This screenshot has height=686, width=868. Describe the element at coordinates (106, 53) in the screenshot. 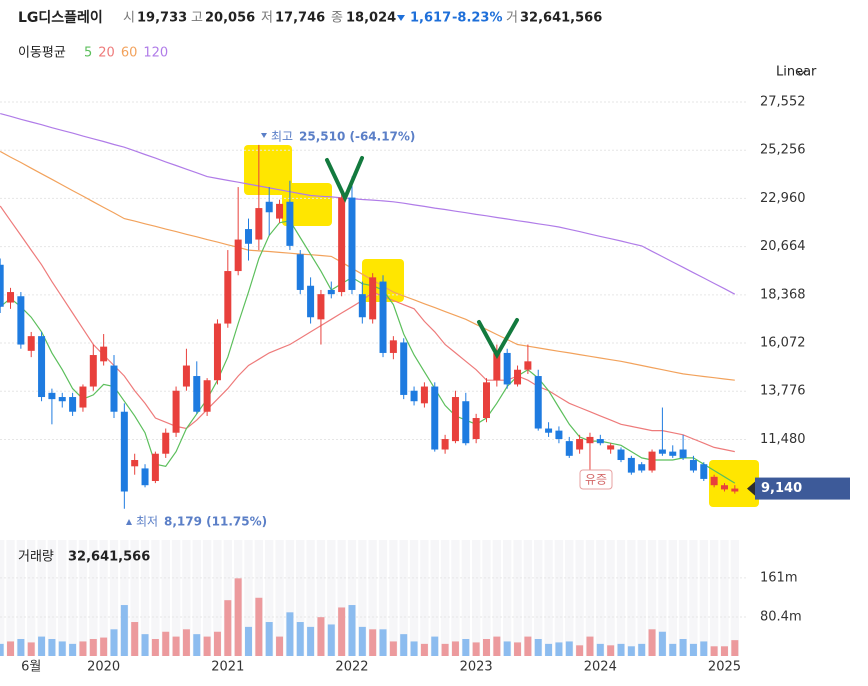

I see `ma-legend-item: 20` at that location.